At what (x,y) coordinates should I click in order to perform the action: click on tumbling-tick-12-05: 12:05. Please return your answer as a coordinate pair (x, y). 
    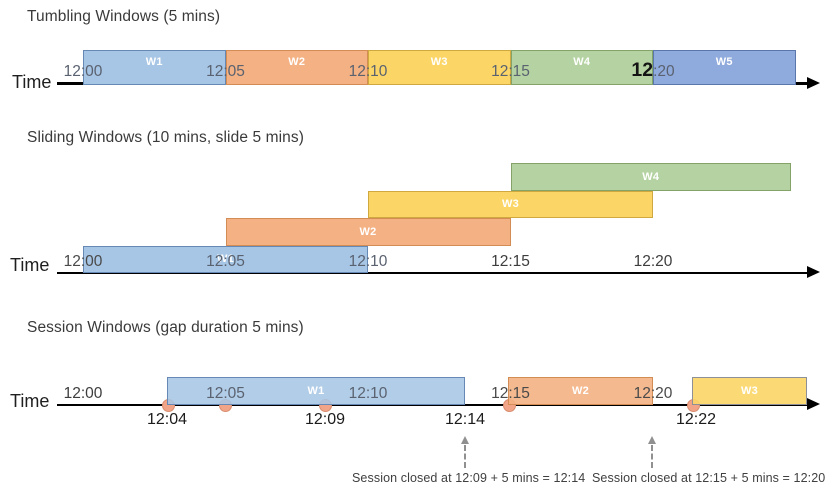
    Looking at the image, I should click on (225, 71).